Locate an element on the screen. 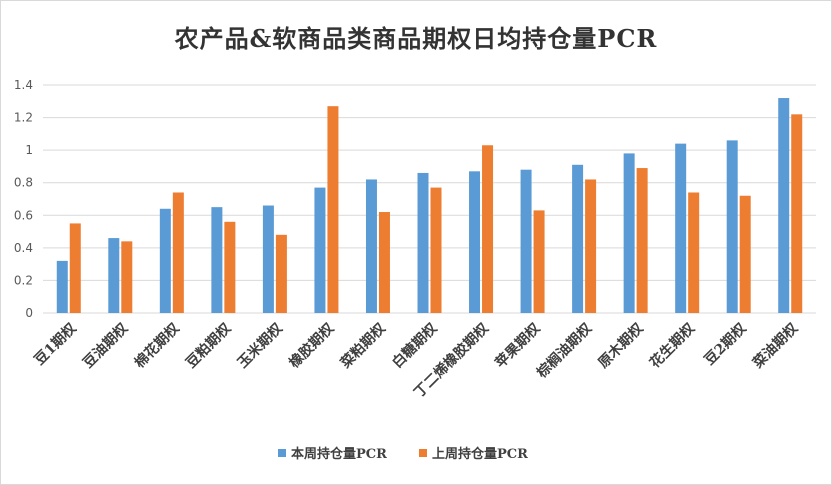  x-tick-label: 花生期权 is located at coordinates (672, 345).